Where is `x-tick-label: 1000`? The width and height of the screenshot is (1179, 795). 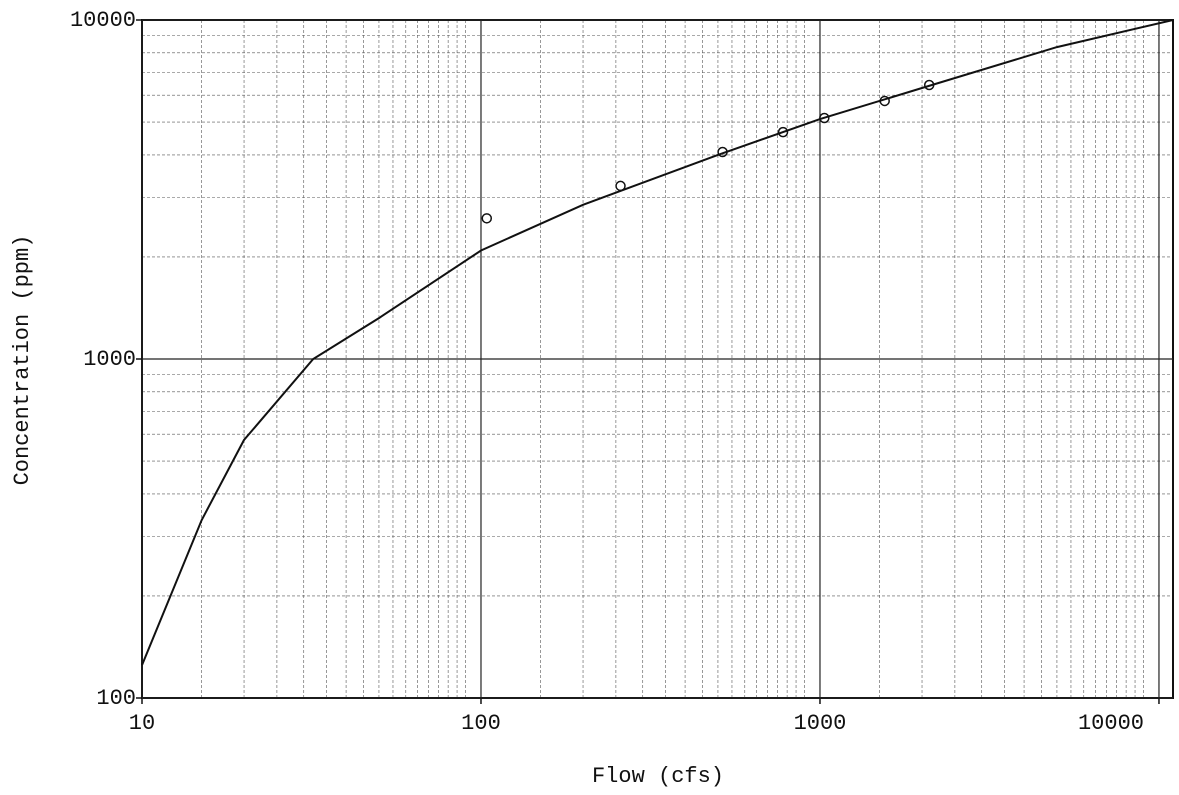 x-tick-label: 1000 is located at coordinates (820, 723).